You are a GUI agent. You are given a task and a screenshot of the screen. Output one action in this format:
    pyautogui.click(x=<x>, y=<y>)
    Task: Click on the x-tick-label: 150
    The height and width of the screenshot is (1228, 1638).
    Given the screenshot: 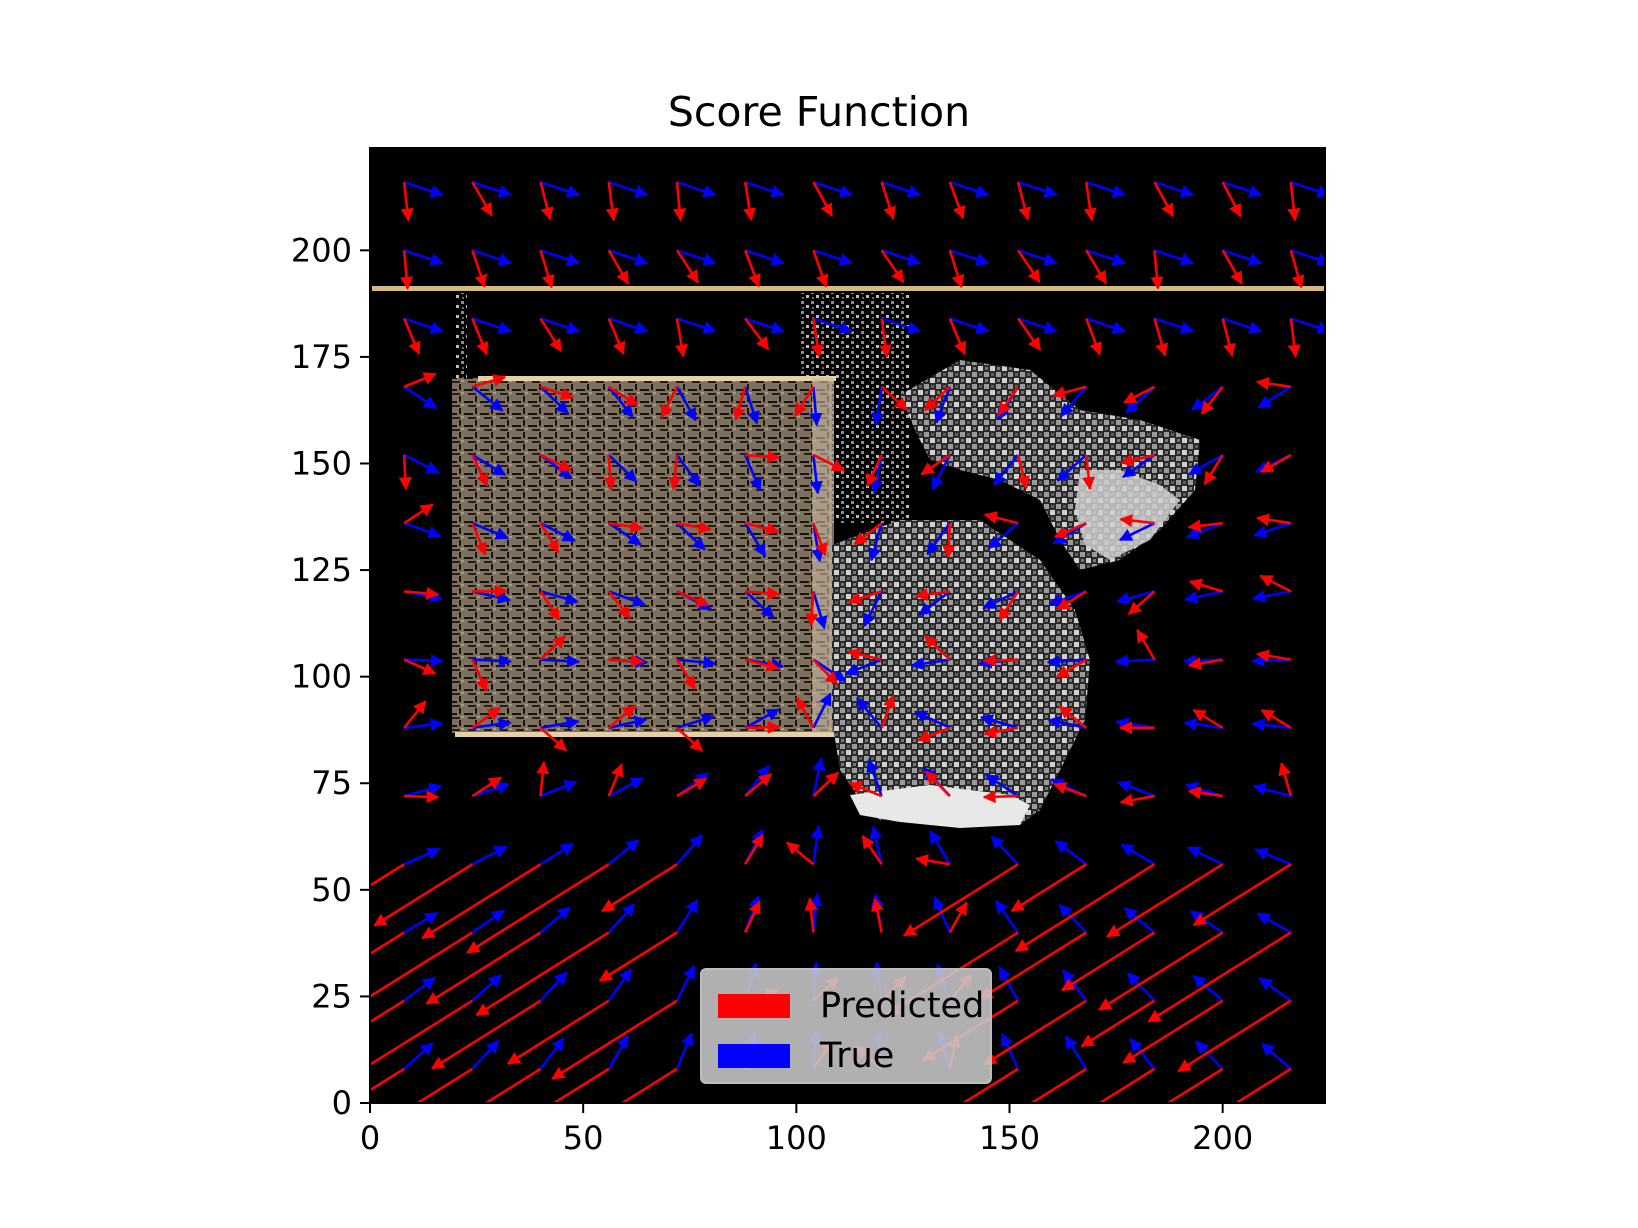 What is the action you would take?
    pyautogui.click(x=1009, y=1138)
    